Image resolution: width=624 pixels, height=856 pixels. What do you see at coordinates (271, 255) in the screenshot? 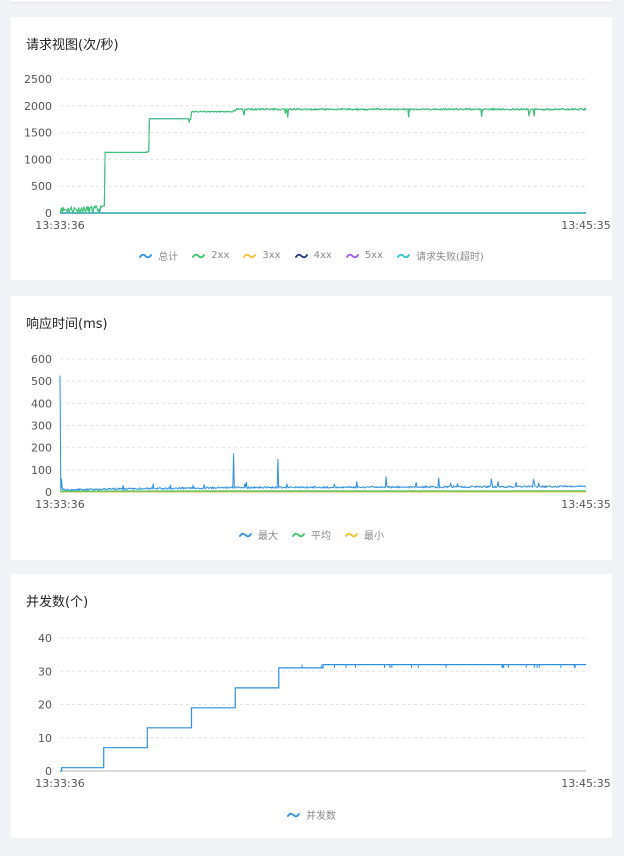
I see `legend-label: 3xx` at bounding box center [271, 255].